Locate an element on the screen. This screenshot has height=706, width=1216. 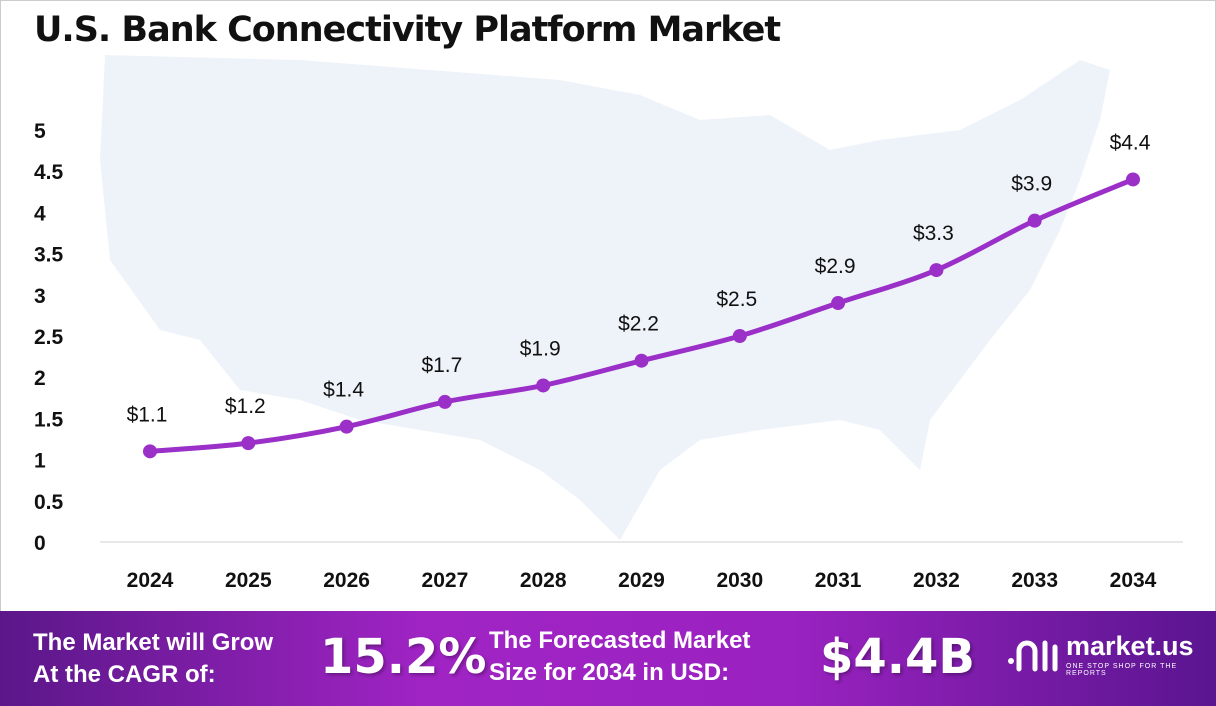
forecast-text-2: Size for 2034 in USD: is located at coordinates (609, 672).